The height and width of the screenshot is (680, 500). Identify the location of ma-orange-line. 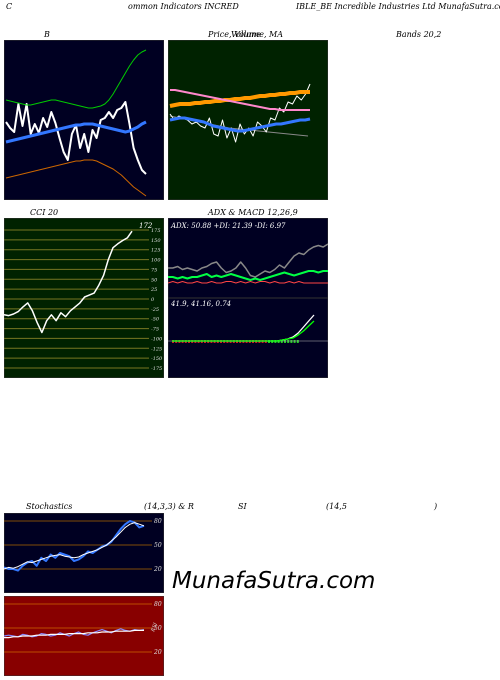
(239, 99).